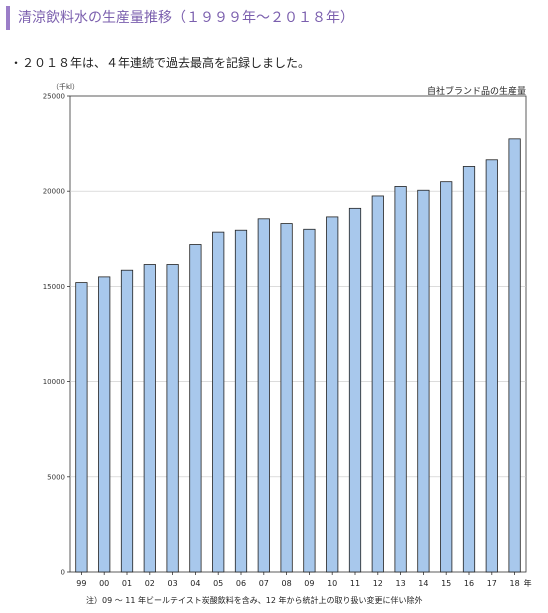  Describe the element at coordinates (287, 583) in the screenshot. I see `x-tick-label: 08` at that location.